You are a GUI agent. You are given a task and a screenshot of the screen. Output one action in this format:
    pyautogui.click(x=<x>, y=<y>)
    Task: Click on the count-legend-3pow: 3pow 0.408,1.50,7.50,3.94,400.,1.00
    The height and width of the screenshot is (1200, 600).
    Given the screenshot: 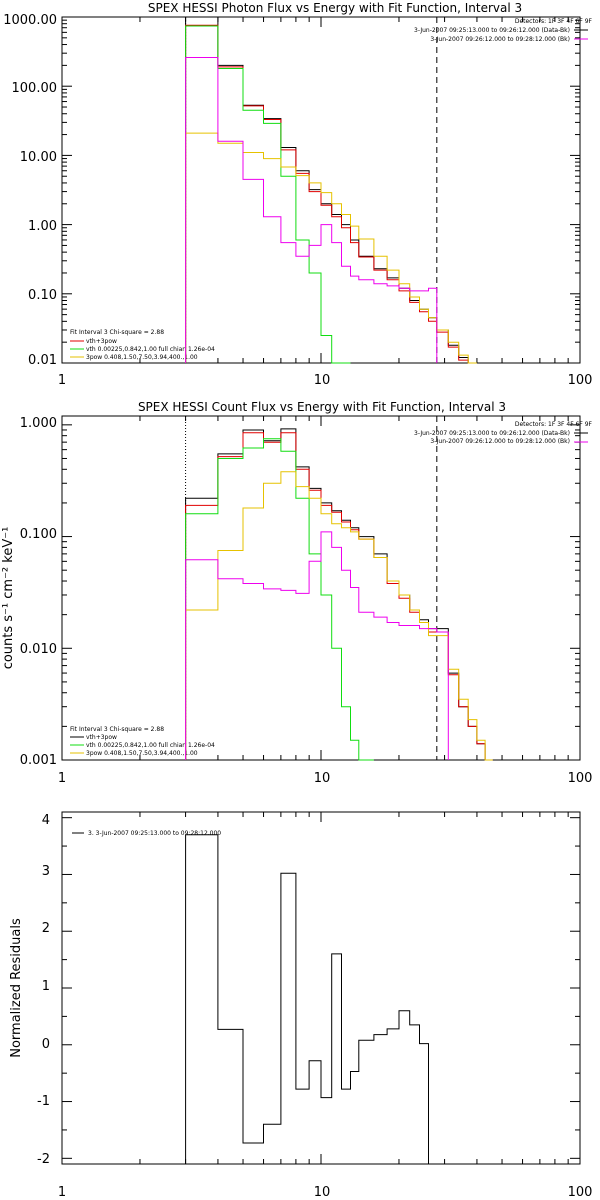 What is the action you would take?
    pyautogui.click(x=142, y=753)
    